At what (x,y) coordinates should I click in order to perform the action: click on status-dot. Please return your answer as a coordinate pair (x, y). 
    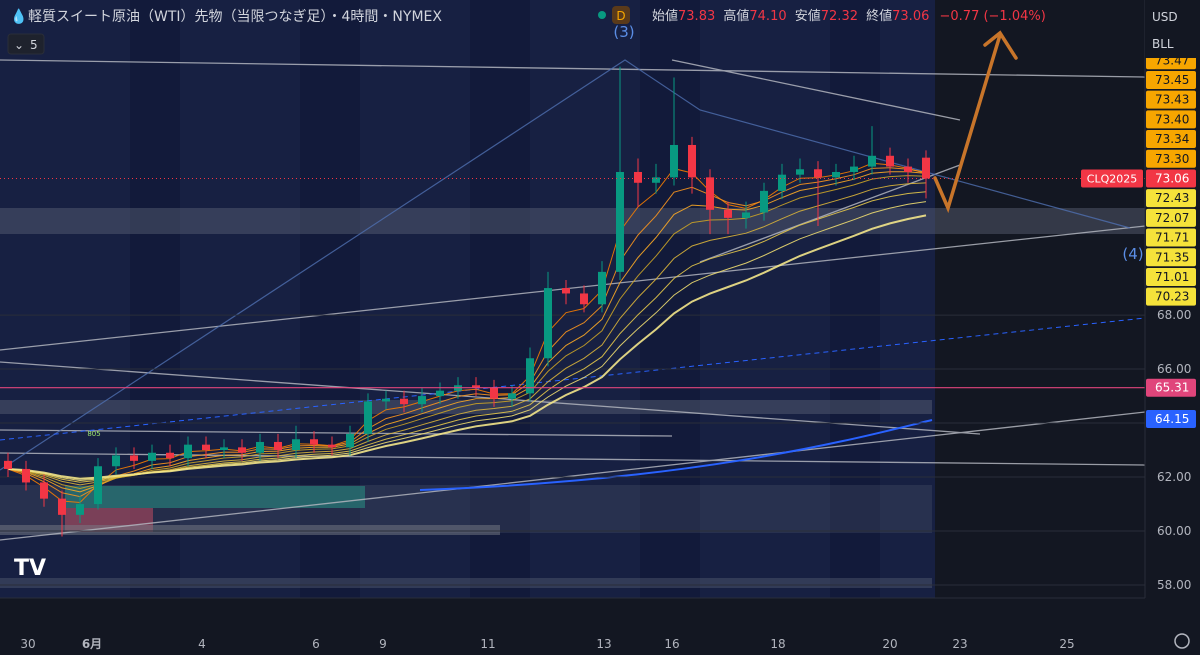
    Looking at the image, I should click on (602, 15).